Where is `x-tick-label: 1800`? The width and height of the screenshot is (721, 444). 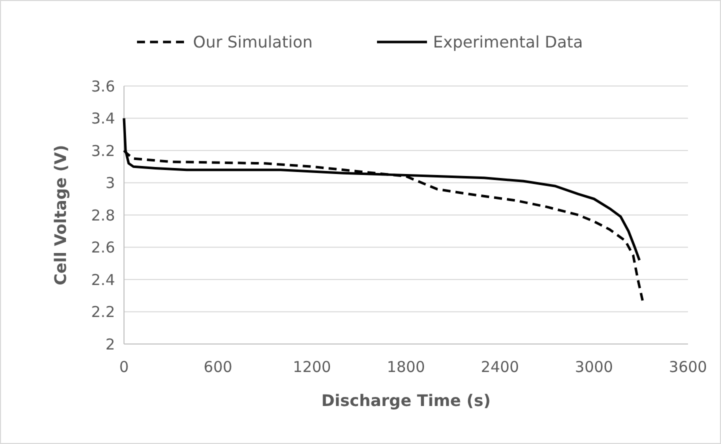 x-tick-label: 1800 is located at coordinates (406, 367).